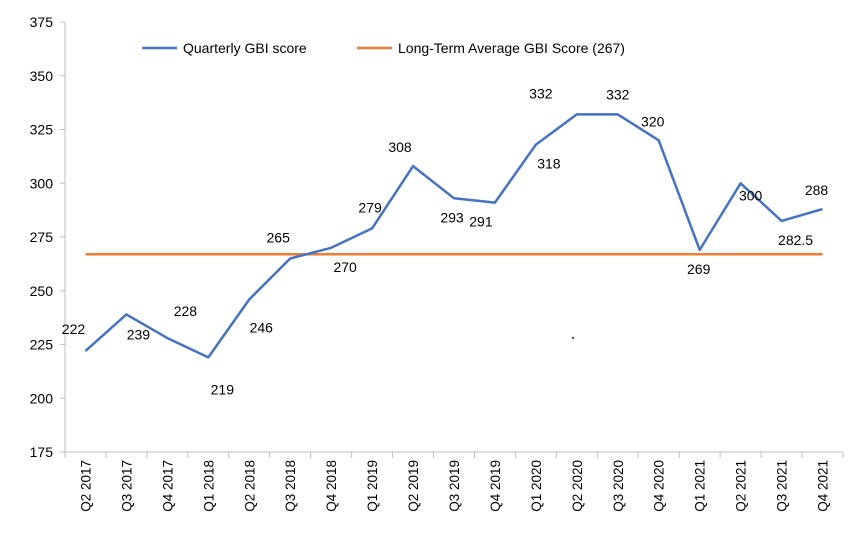  I want to click on x-tick-label: Q3 2021, so click(782, 486).